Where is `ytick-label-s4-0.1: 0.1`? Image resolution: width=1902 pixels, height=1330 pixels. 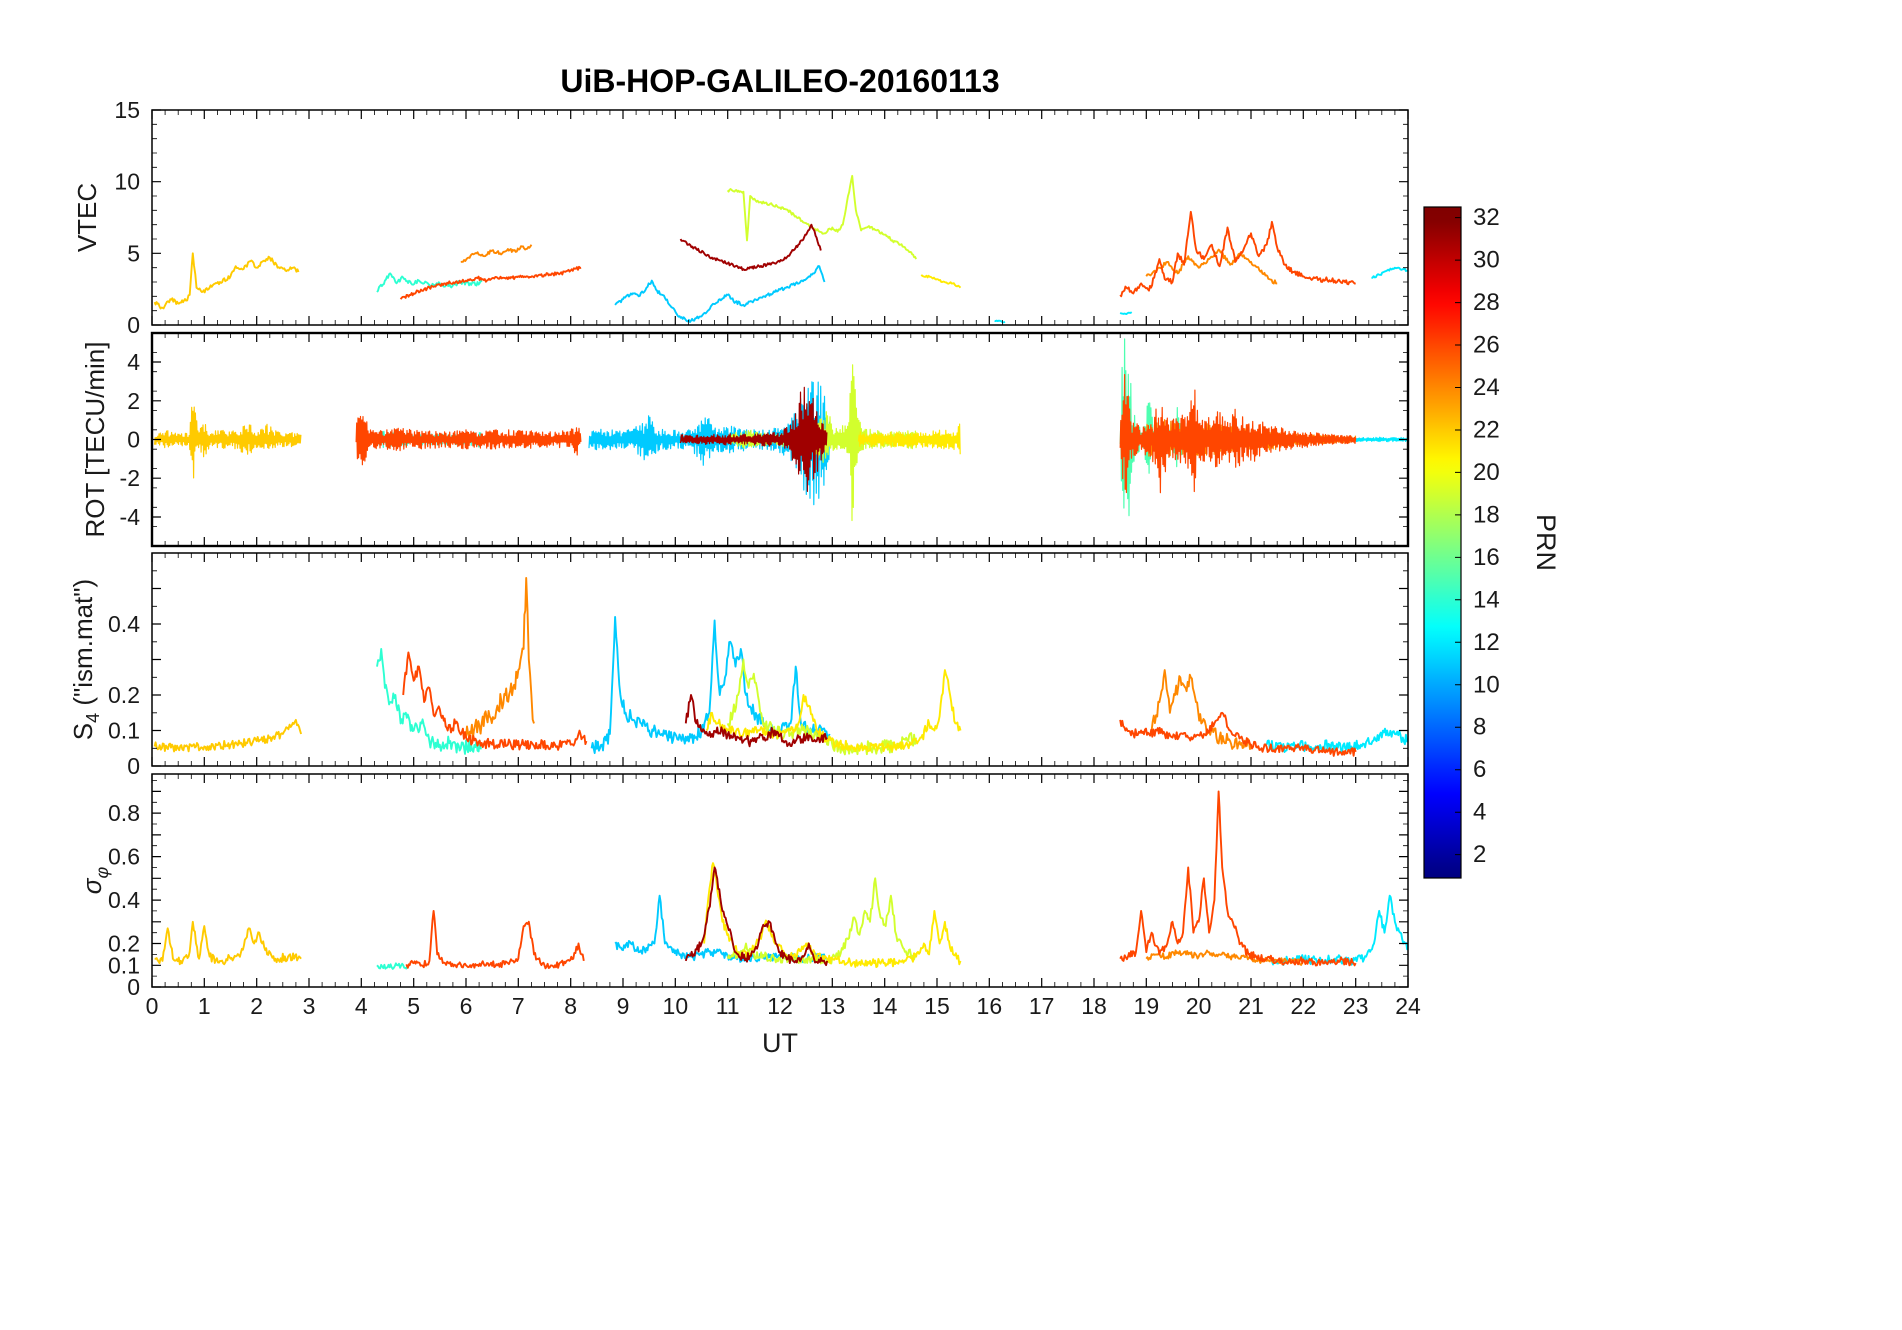 ytick-label-s4-0.1: 0.1 is located at coordinates (124, 731).